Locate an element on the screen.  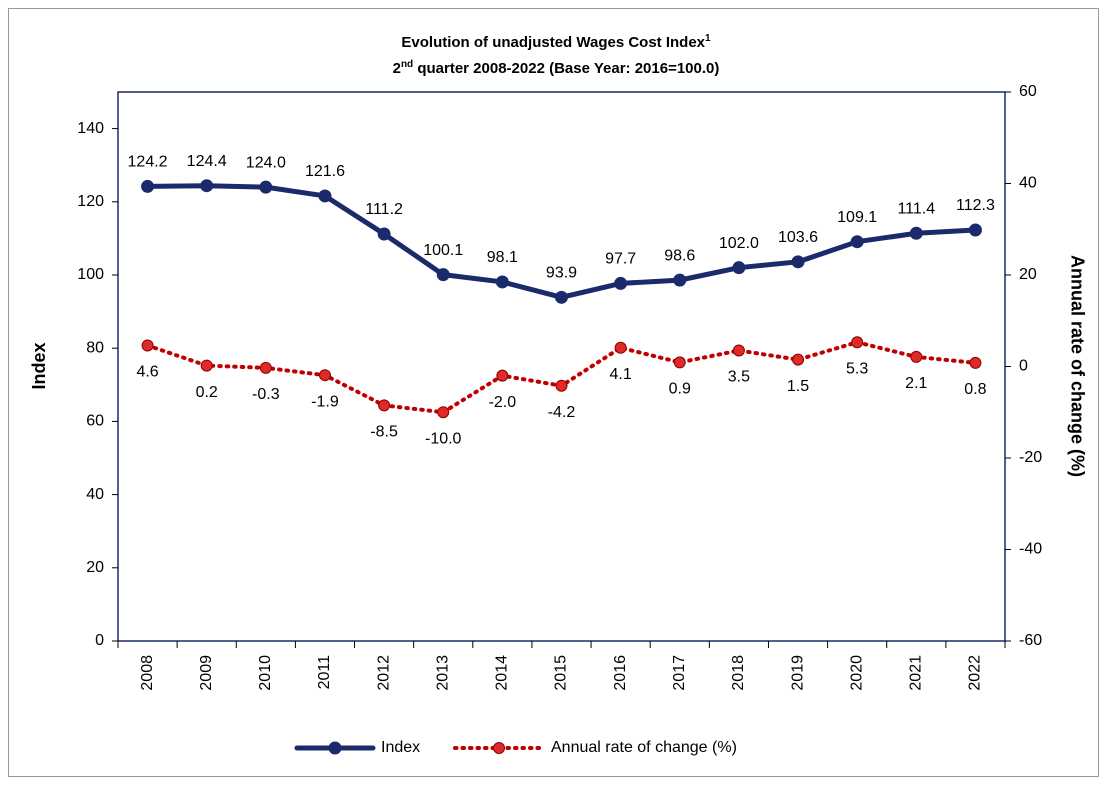
x-tick-label: 2019 is located at coordinates (797, 673).